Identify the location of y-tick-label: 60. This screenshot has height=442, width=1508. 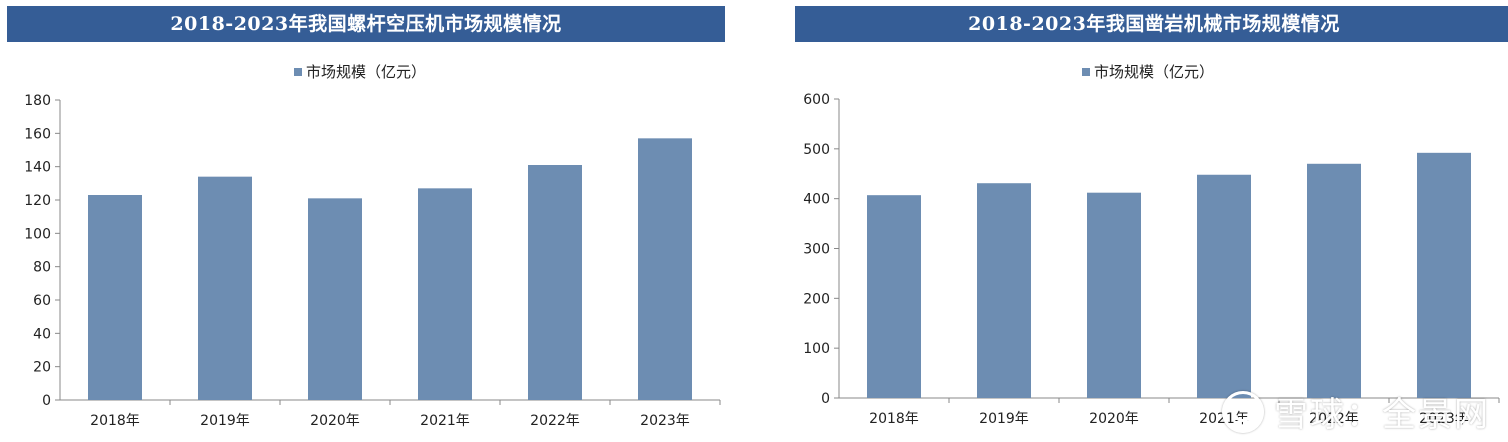
(42, 301).